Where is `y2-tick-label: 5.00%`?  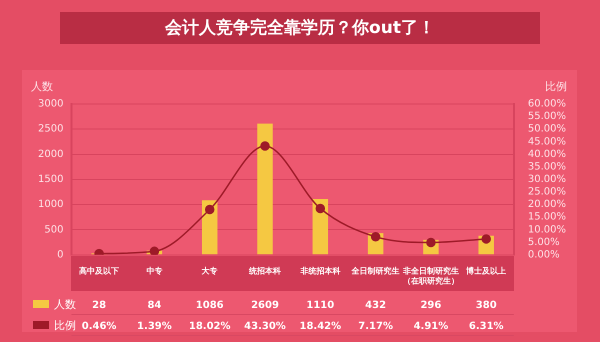 y2-tick-label: 5.00% is located at coordinates (544, 242).